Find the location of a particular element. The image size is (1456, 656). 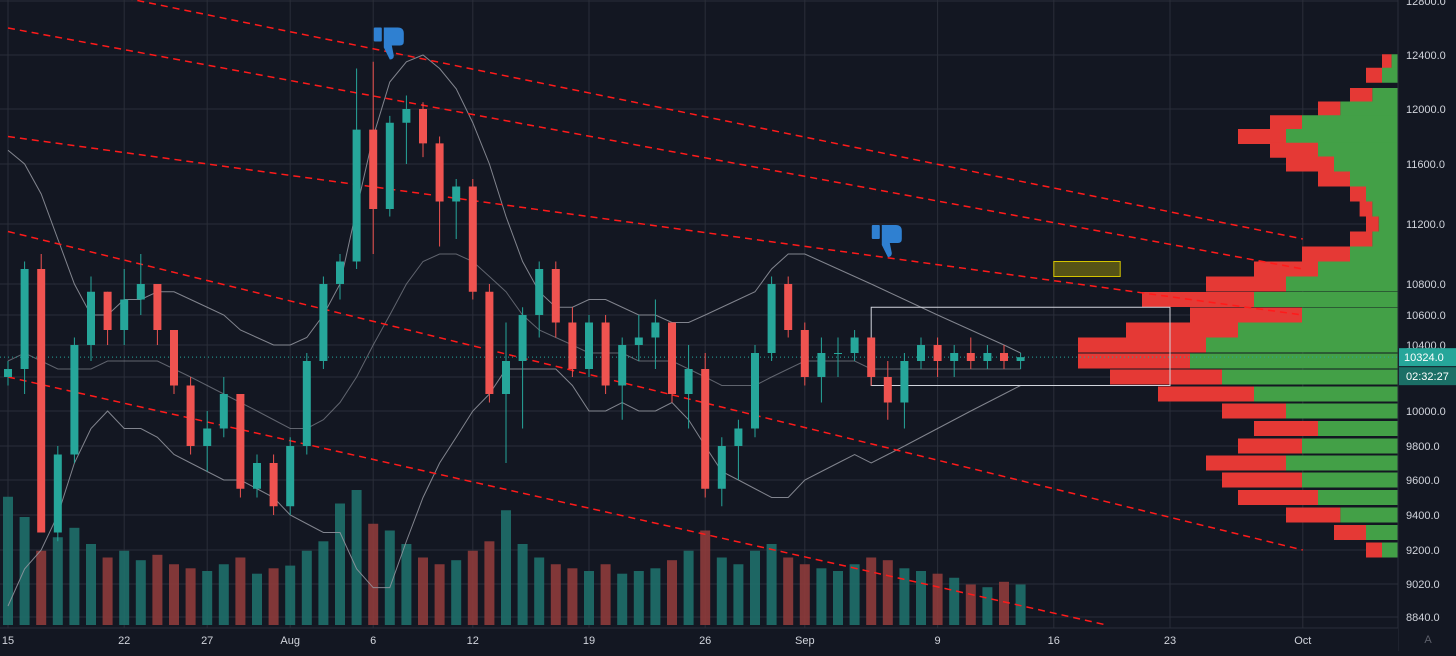

time-axis-bg is located at coordinates (699, 639).